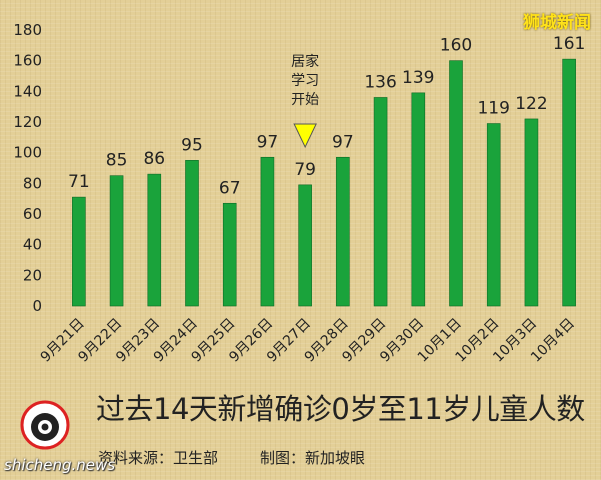 Image resolution: width=601 pixels, height=480 pixels. Describe the element at coordinates (32, 275) in the screenshot. I see `y-tick-label: 20` at that location.